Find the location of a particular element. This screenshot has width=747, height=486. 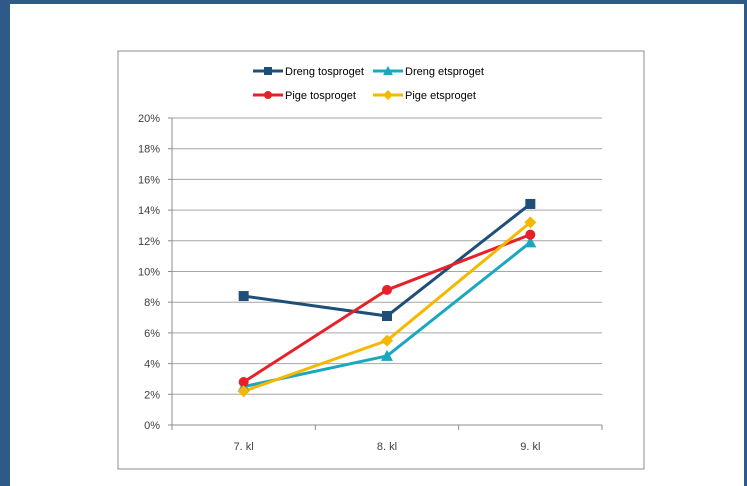

y-tick-label: 18% is located at coordinates (149, 150).